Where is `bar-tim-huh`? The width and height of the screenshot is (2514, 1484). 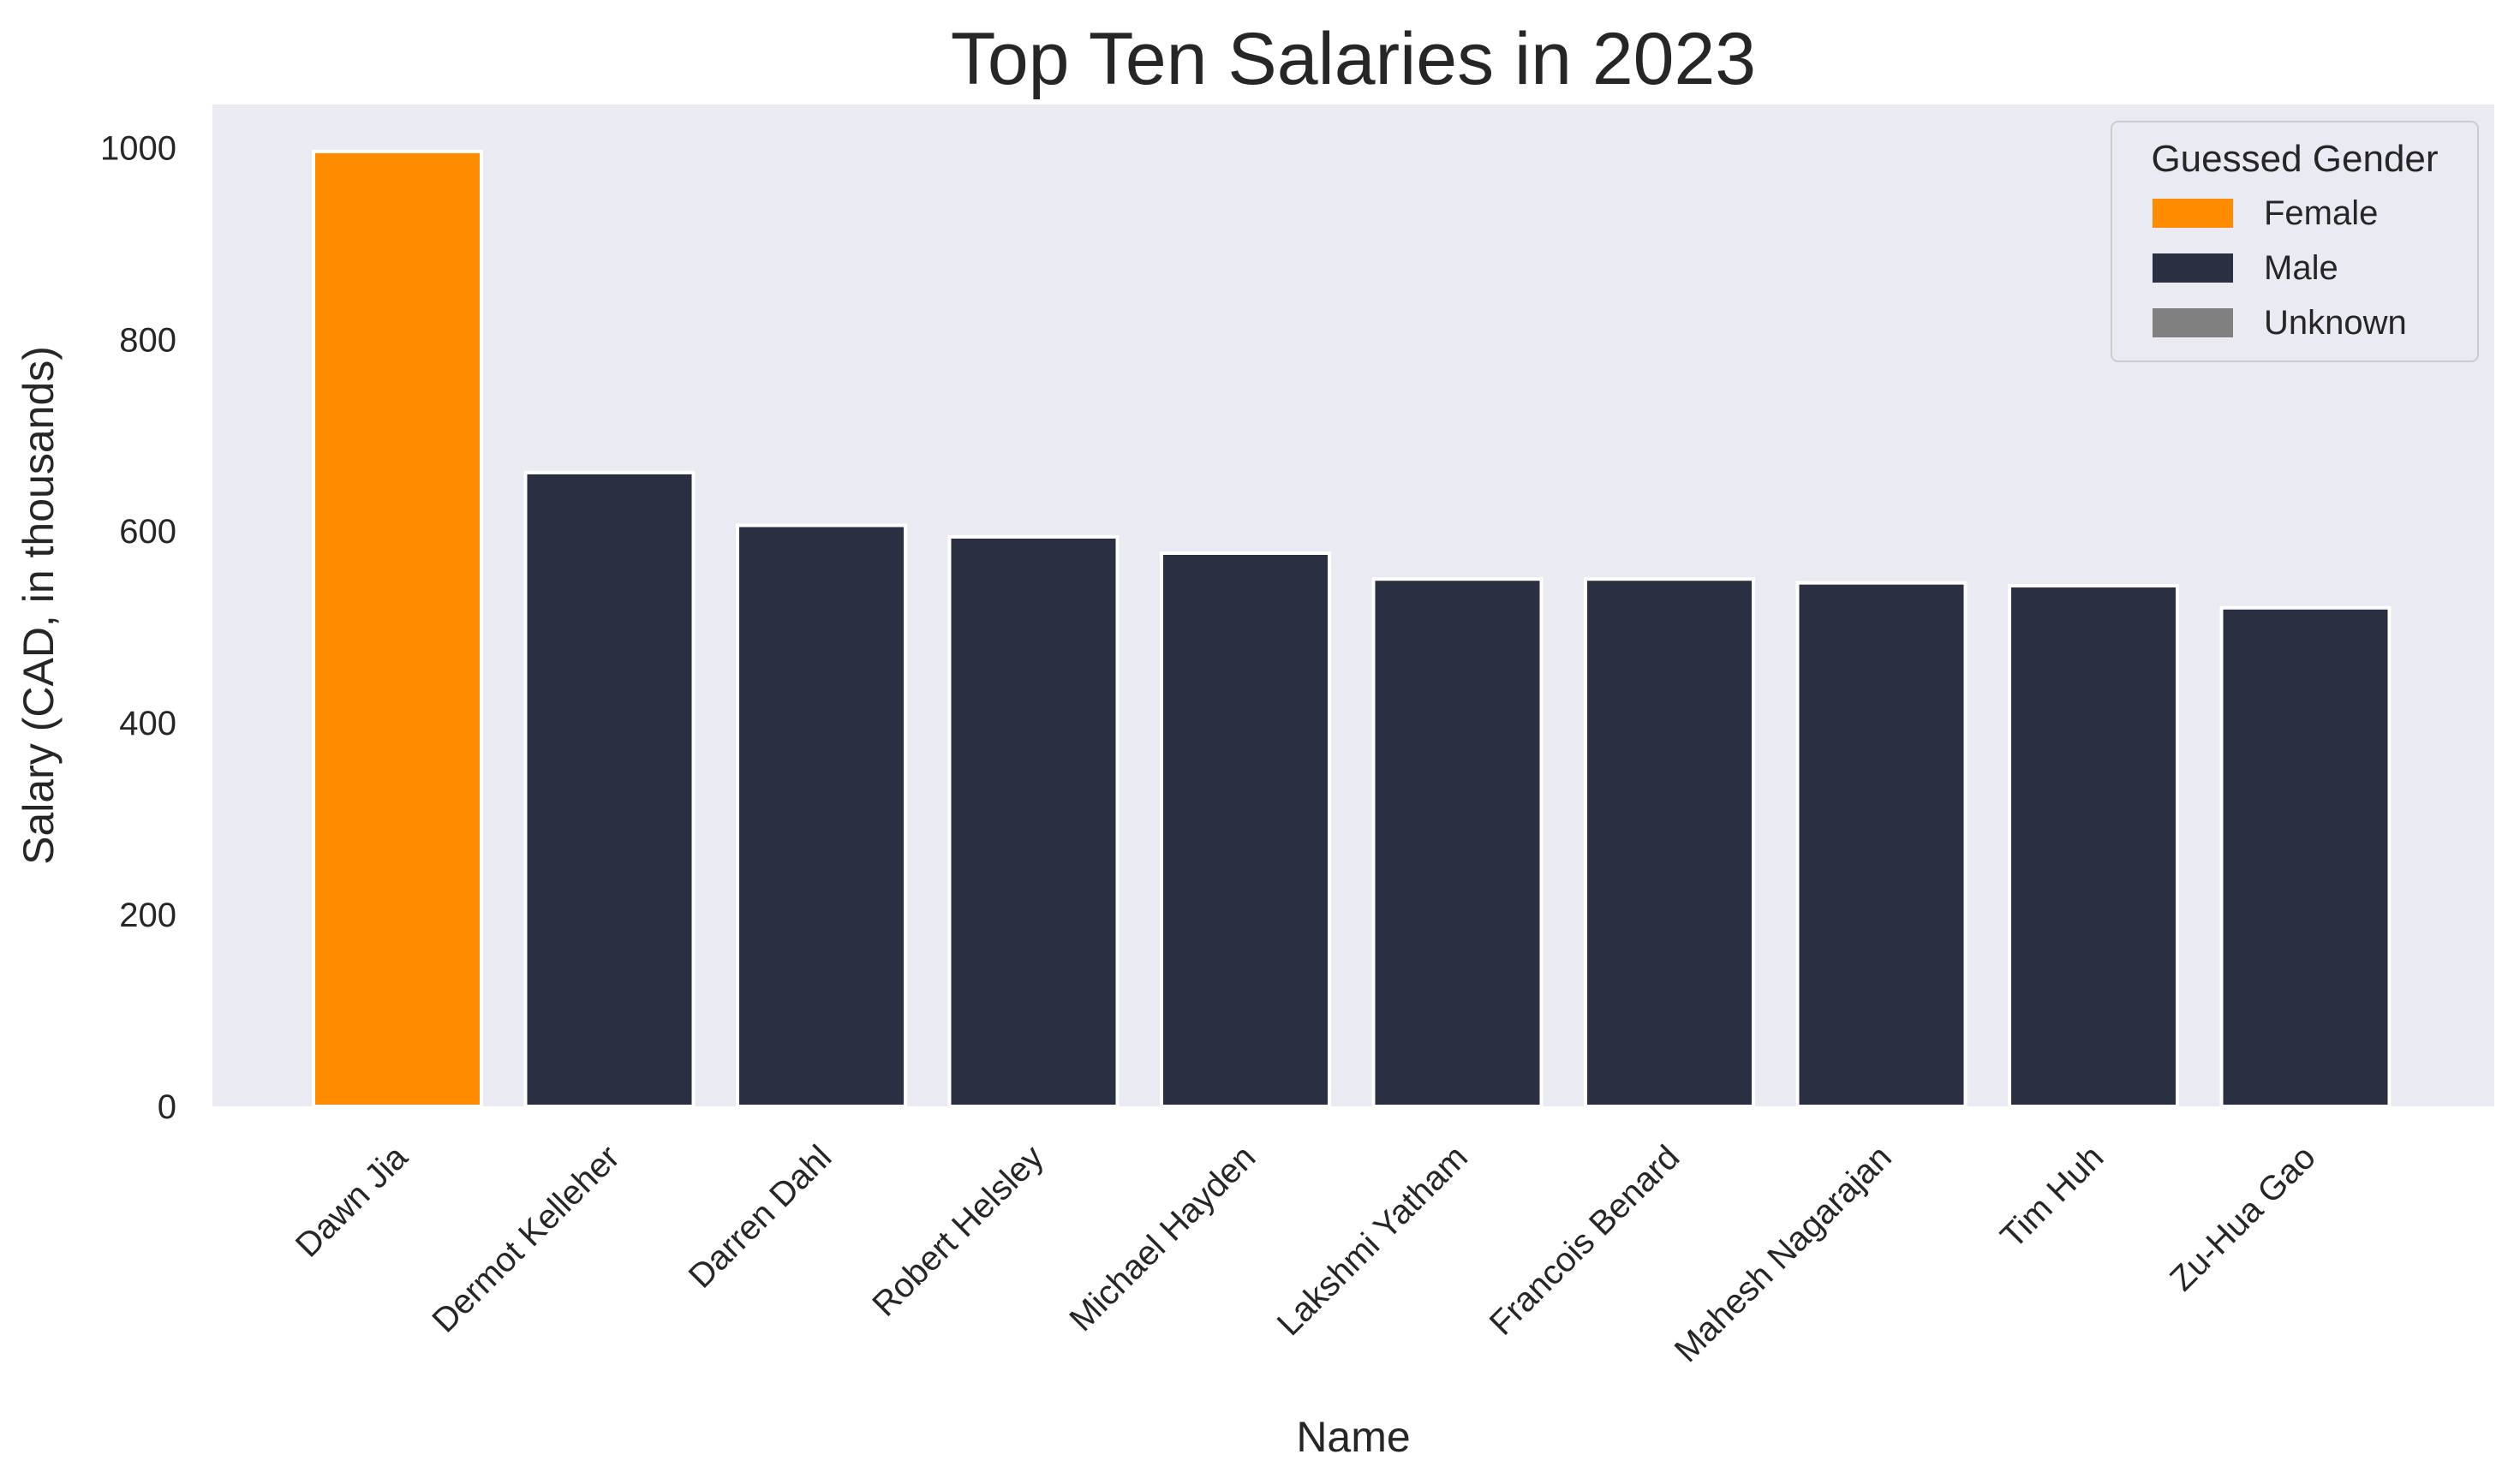
bar-tim-huh is located at coordinates (2093, 846).